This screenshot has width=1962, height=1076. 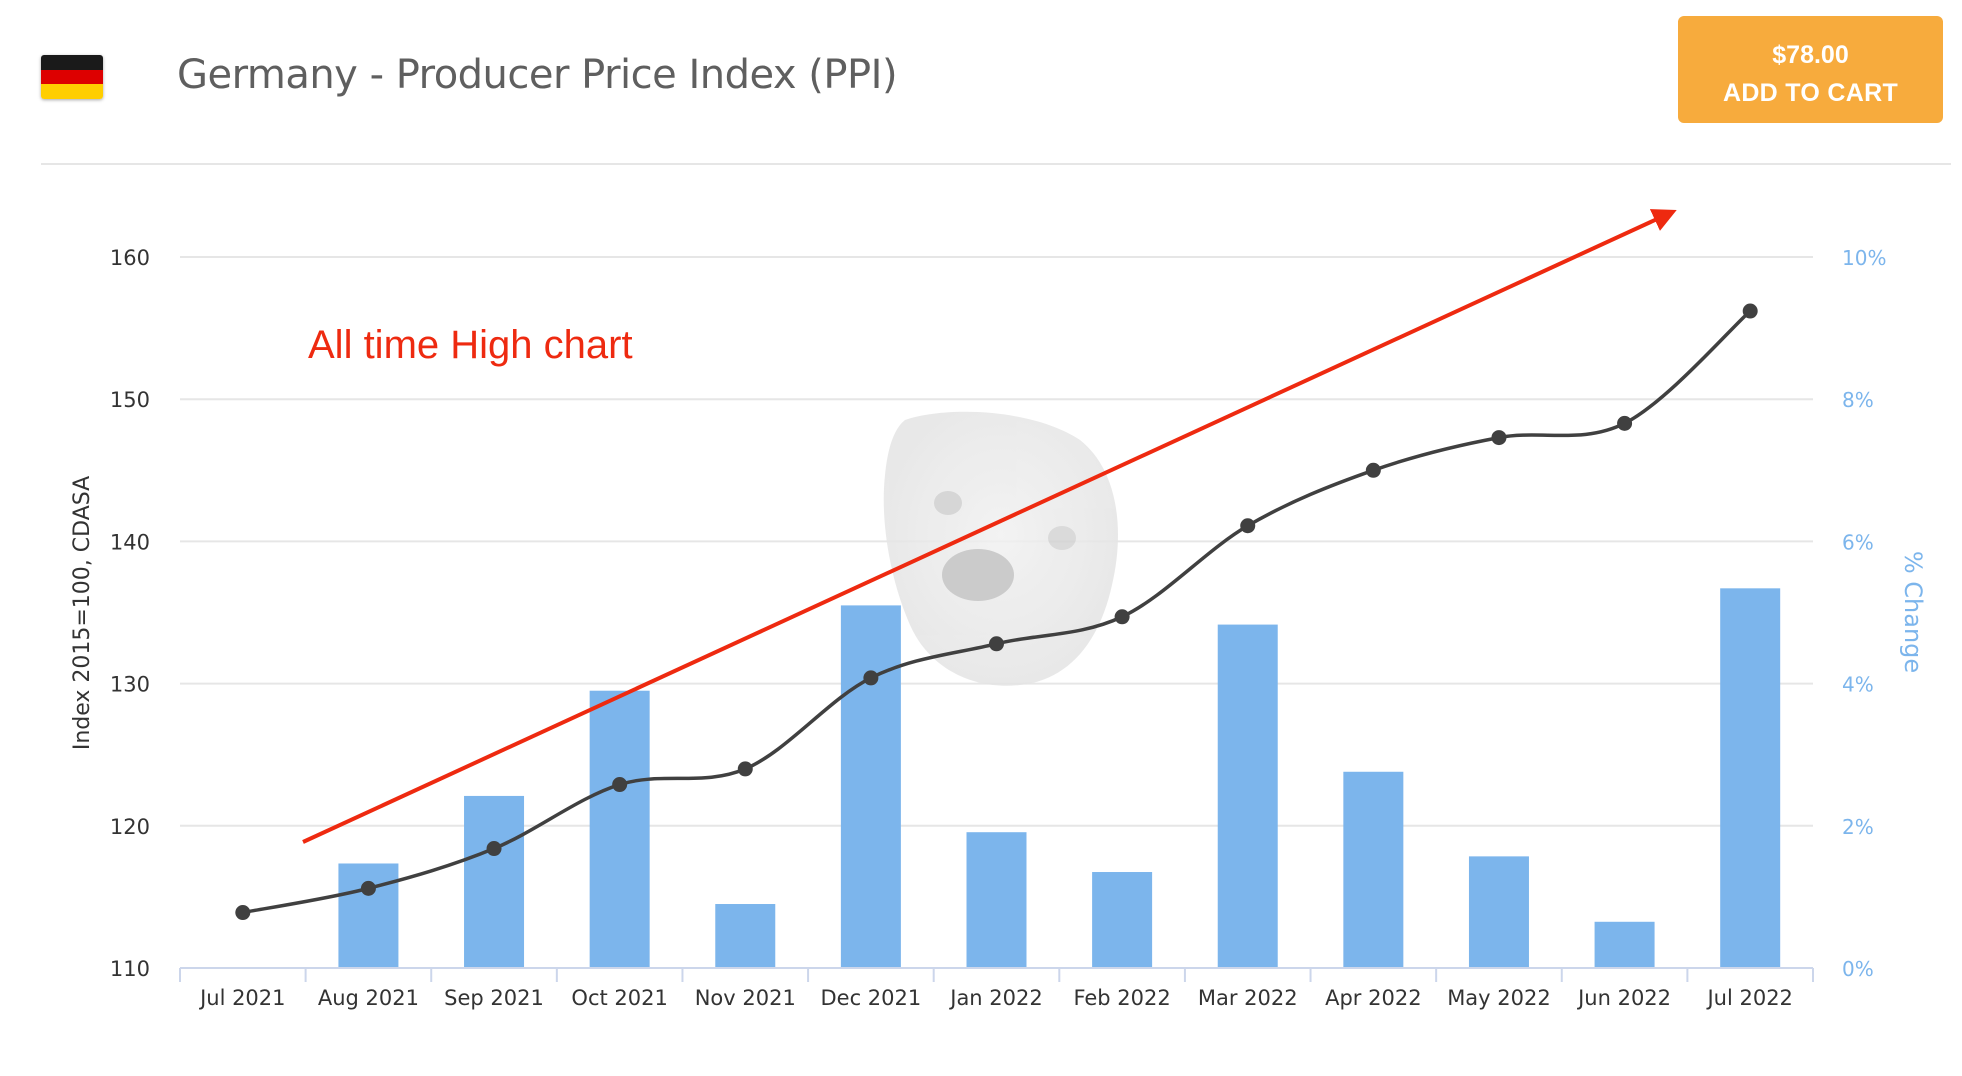 What do you see at coordinates (368, 998) in the screenshot?
I see `x-tick-label: Aug 2021` at bounding box center [368, 998].